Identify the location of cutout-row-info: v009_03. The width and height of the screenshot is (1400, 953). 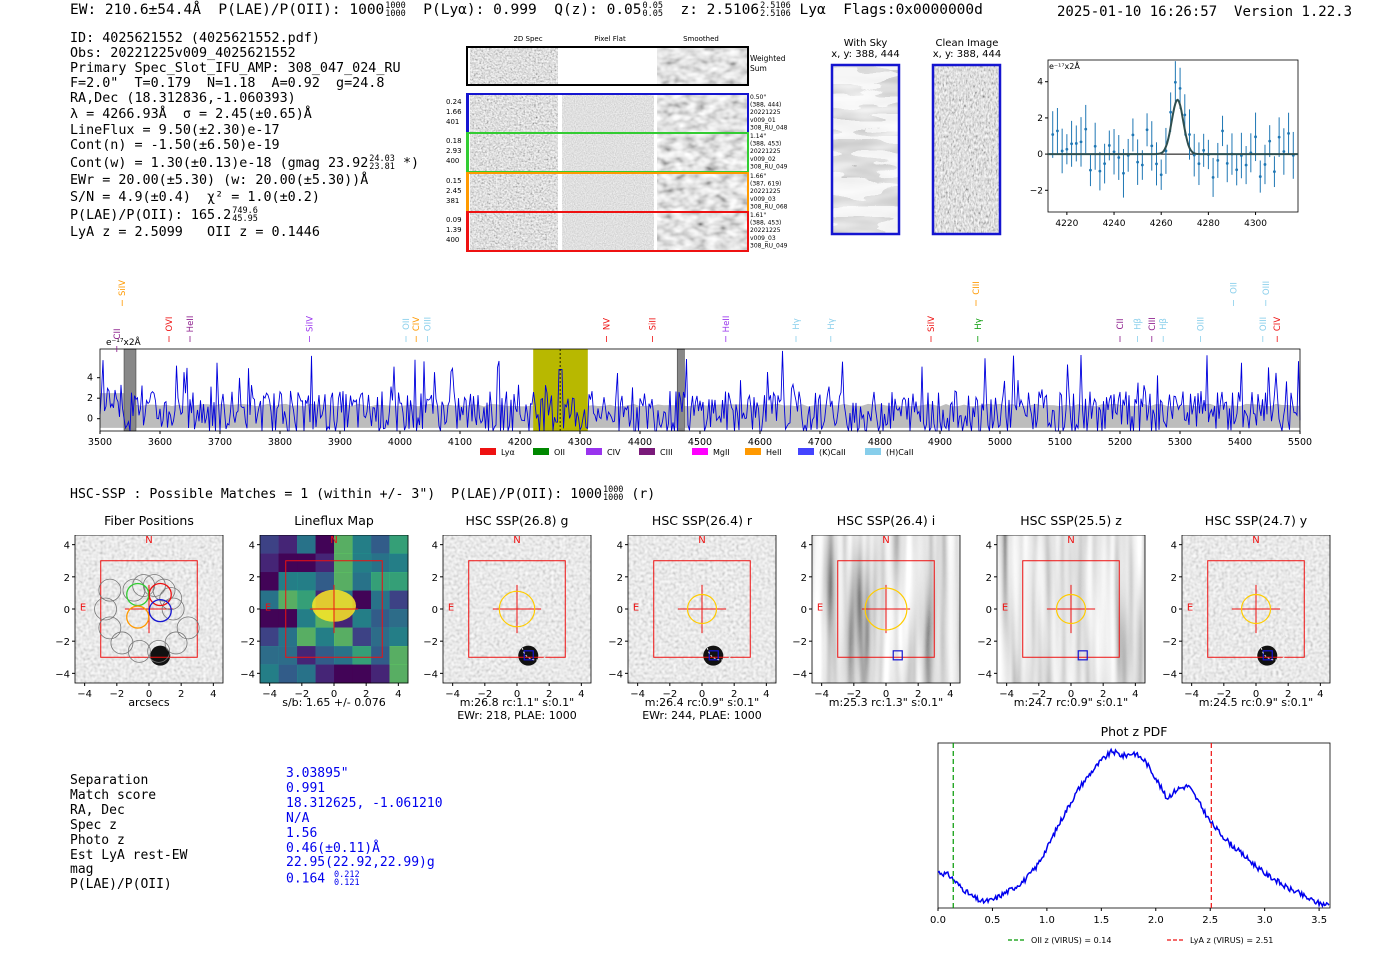
(763, 199).